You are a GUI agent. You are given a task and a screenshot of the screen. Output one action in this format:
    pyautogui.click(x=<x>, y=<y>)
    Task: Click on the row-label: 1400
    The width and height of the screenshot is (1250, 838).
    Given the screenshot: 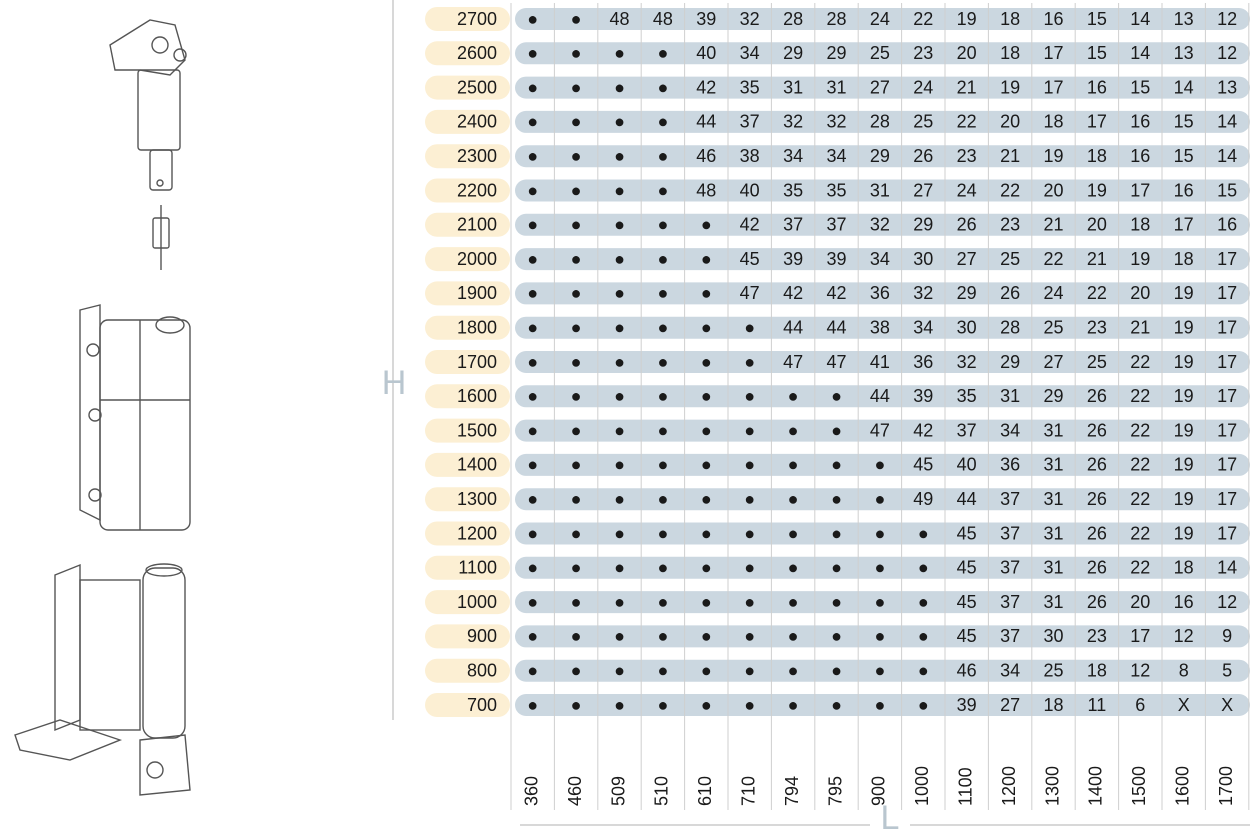 What is the action you would take?
    pyautogui.click(x=477, y=465)
    